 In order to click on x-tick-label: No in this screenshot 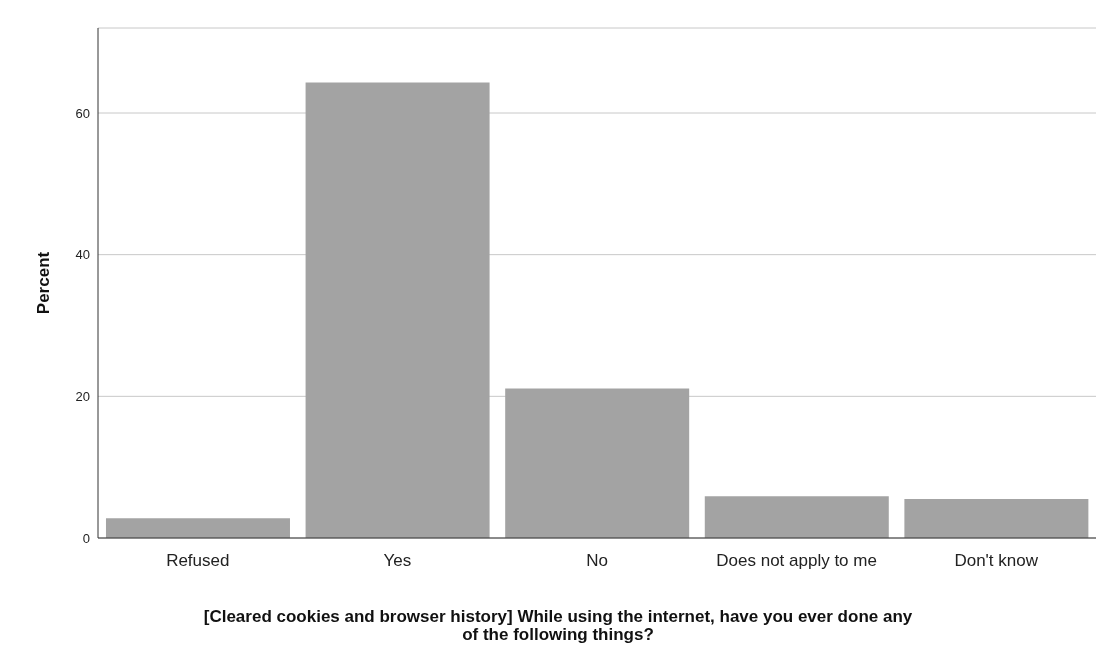, I will do `click(597, 561)`.